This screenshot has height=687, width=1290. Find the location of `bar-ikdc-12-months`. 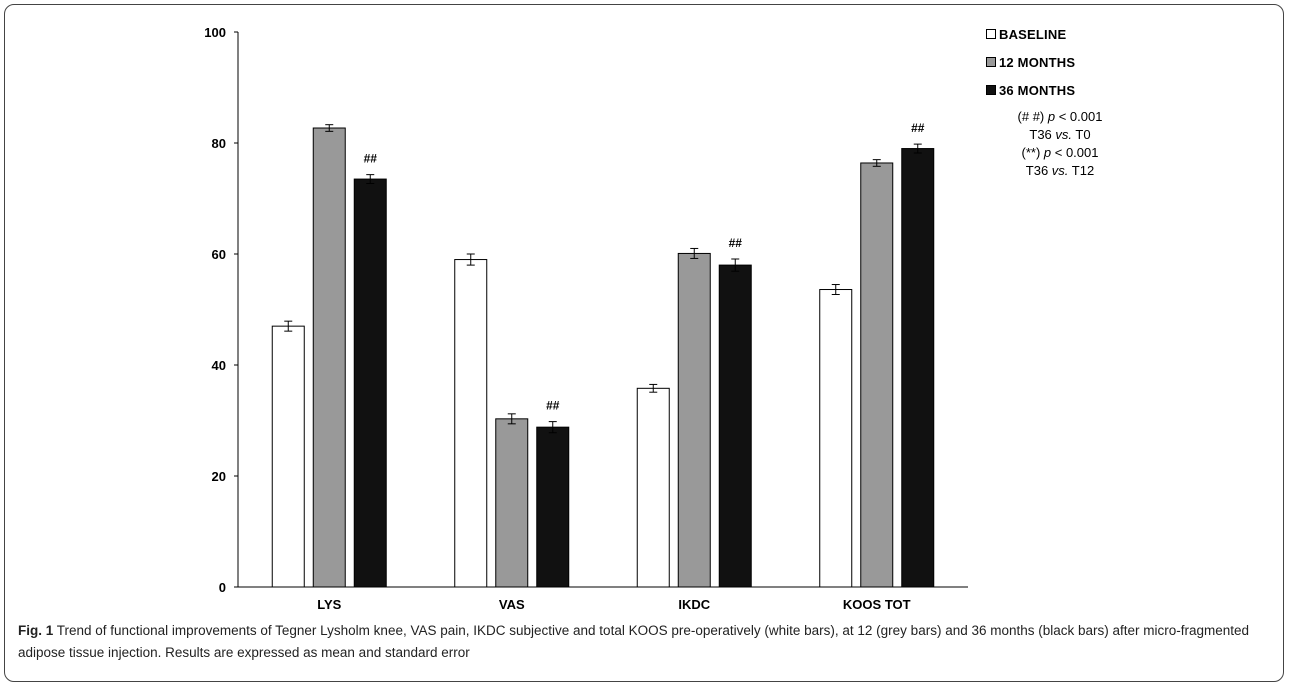

bar-ikdc-12-months is located at coordinates (694, 420).